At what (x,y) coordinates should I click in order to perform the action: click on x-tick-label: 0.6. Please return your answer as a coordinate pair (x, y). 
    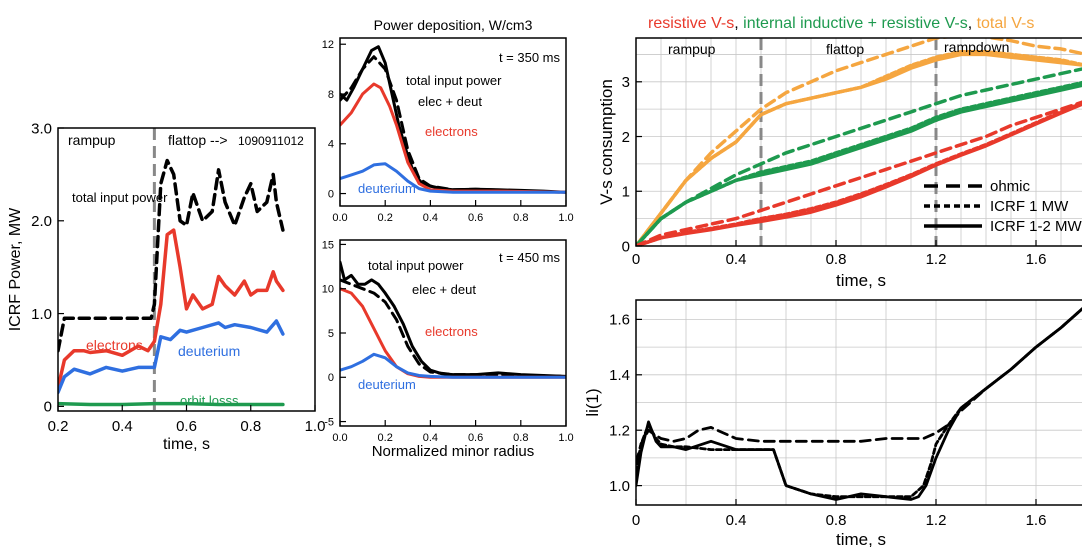
    Looking at the image, I should click on (186, 426).